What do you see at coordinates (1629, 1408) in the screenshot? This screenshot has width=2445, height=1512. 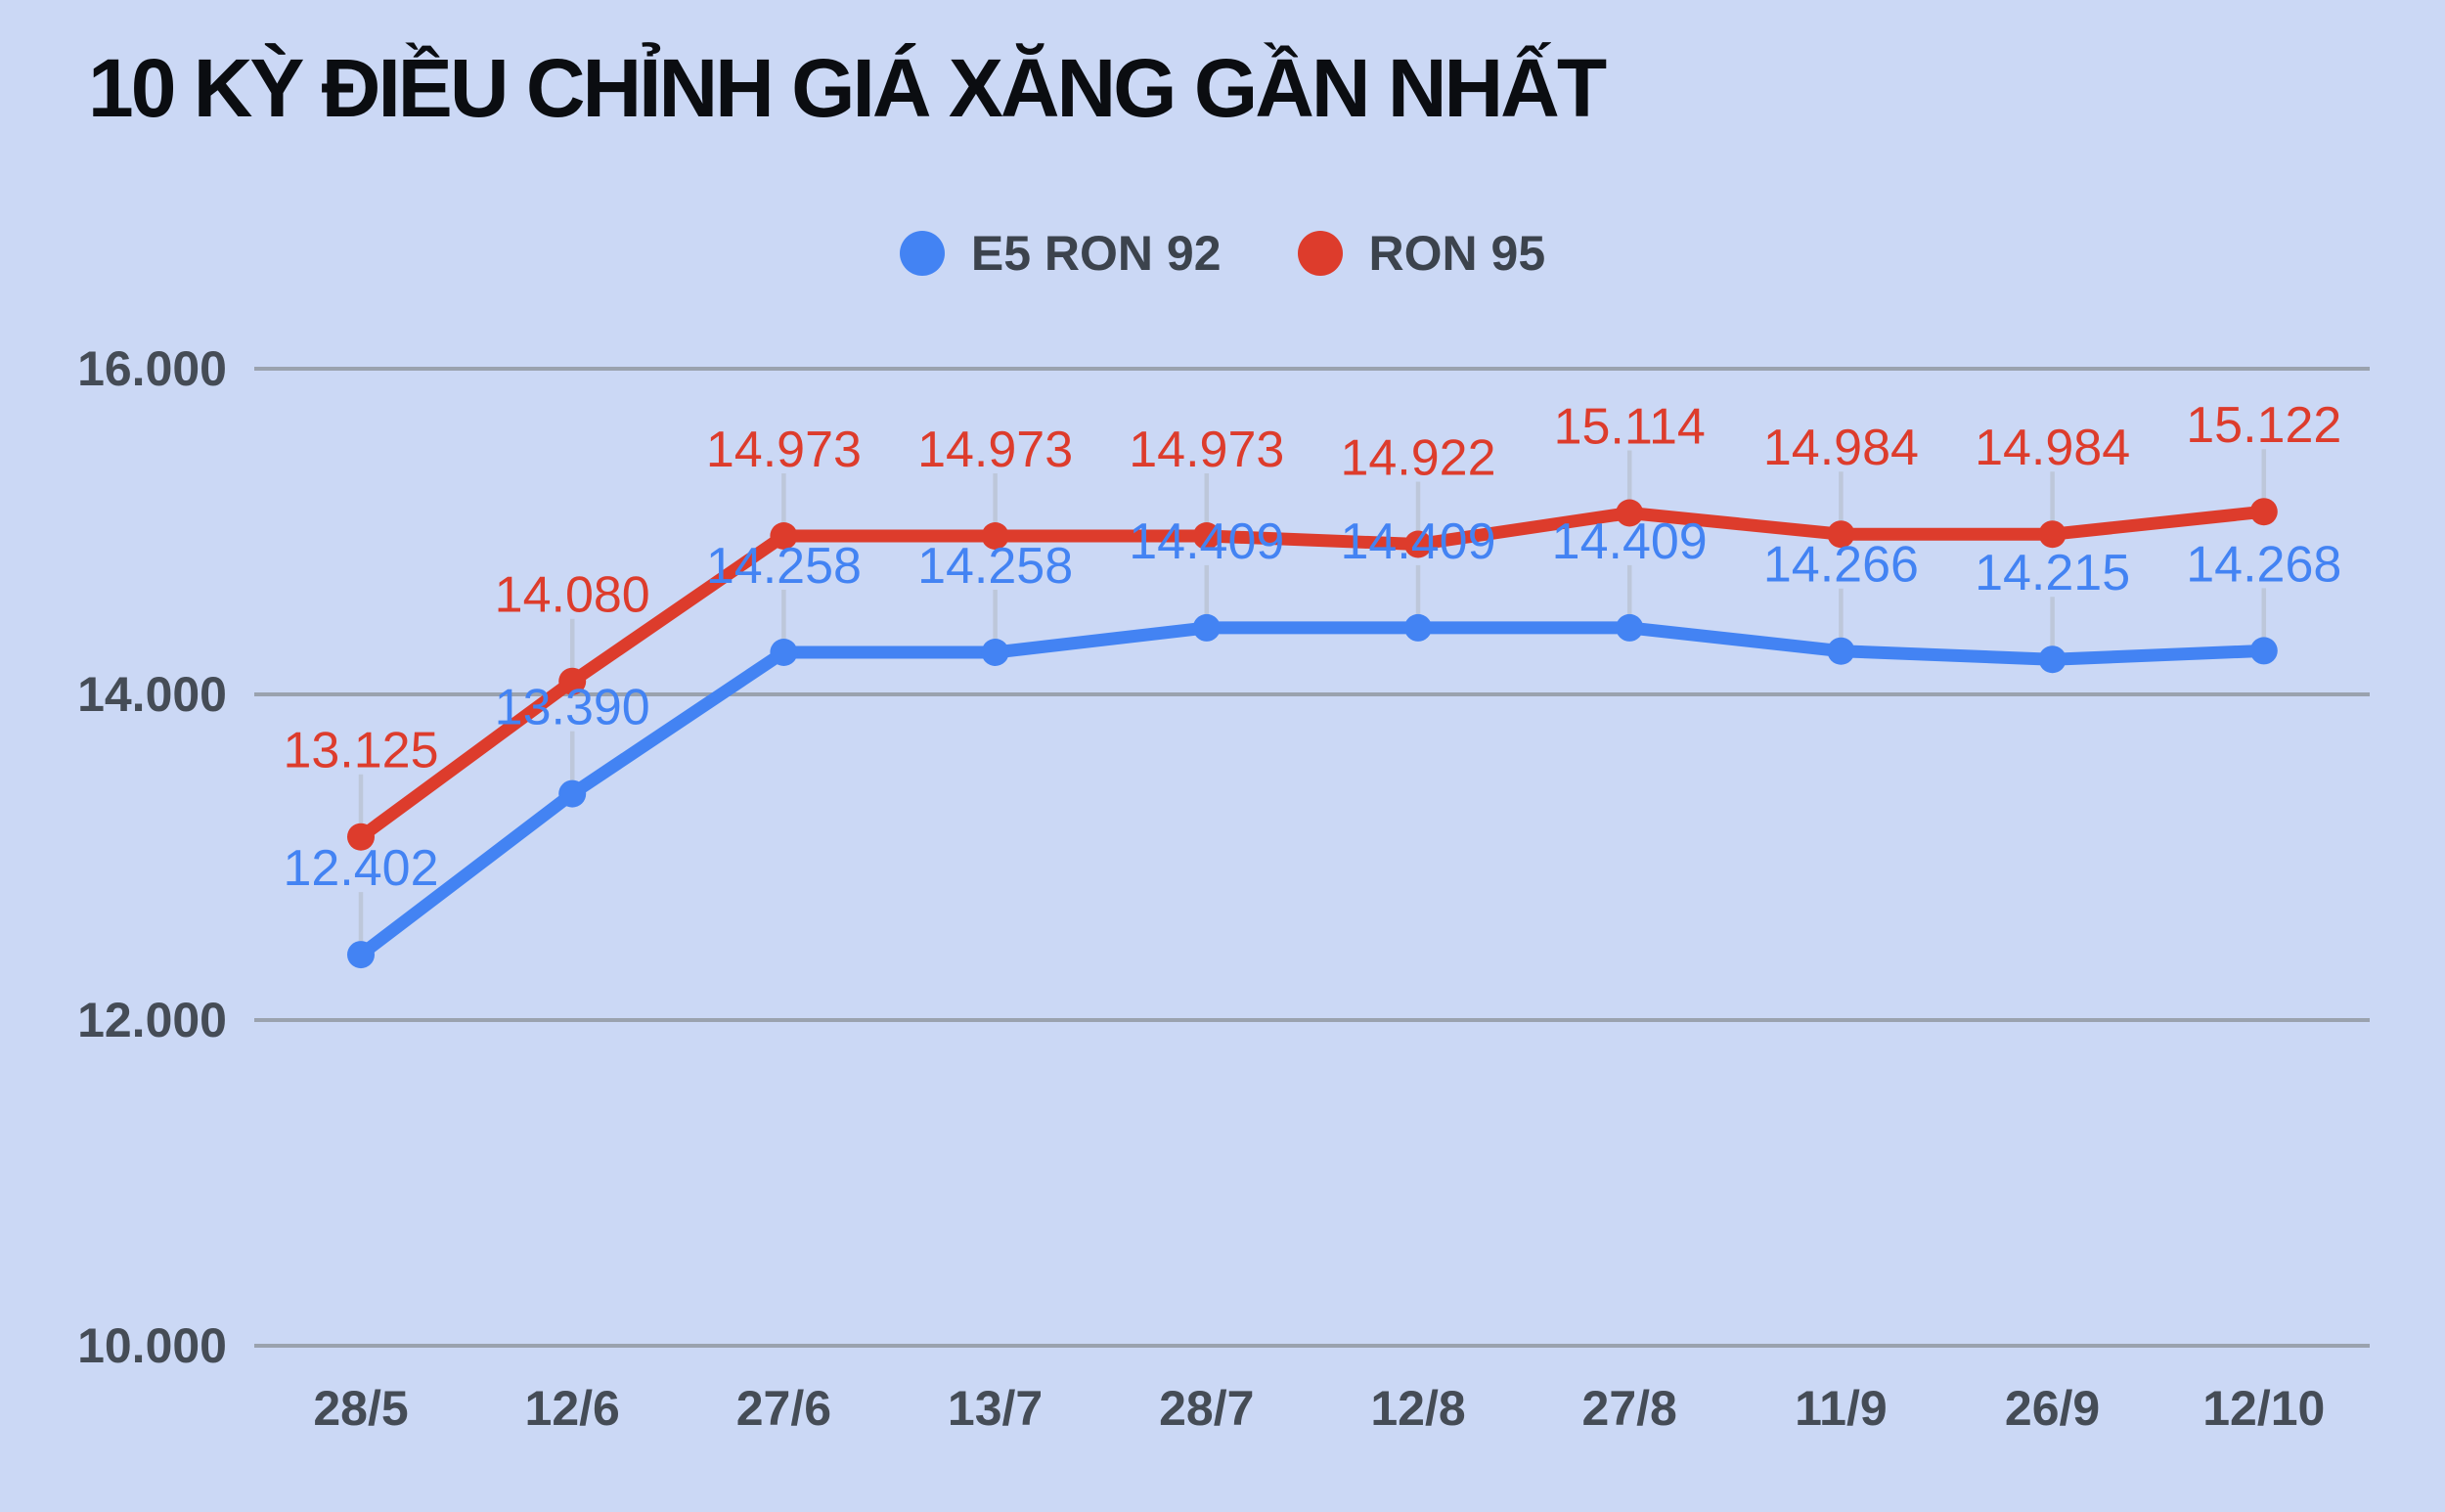 I see `x-axis-tick-label: 27/8` at bounding box center [1629, 1408].